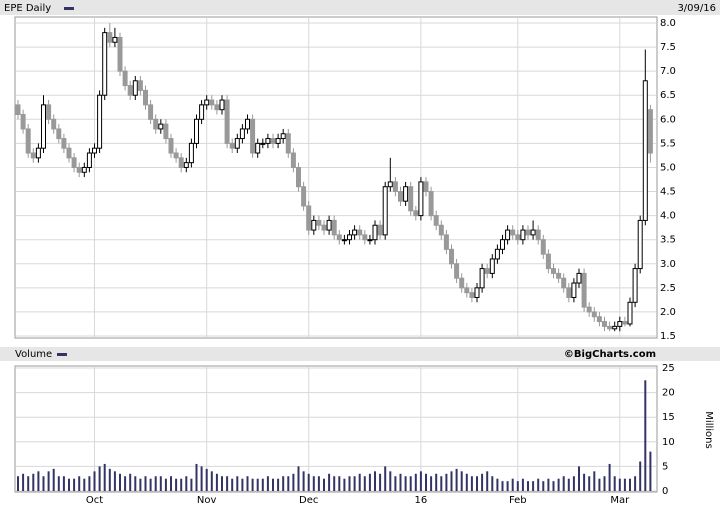 This screenshot has height=510, width=720. Describe the element at coordinates (69, 8) in the screenshot. I see `legend-swatch` at that location.